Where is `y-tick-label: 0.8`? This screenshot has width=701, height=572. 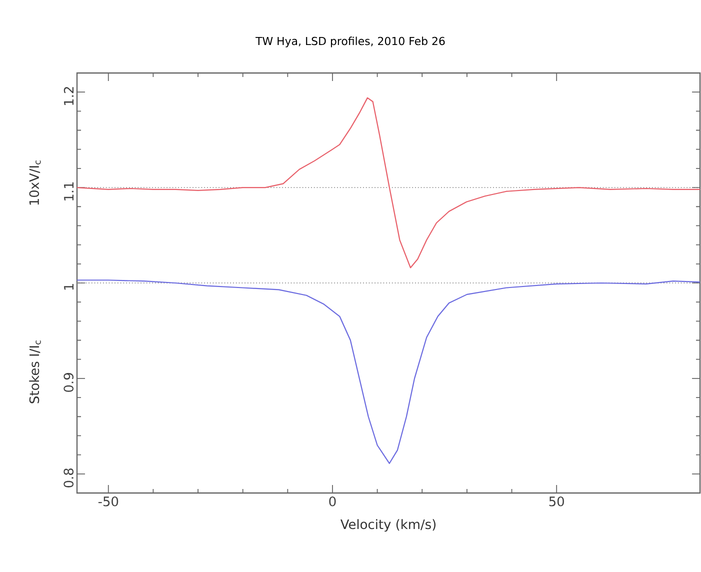
y-tick-label: 0.8 is located at coordinates (69, 478).